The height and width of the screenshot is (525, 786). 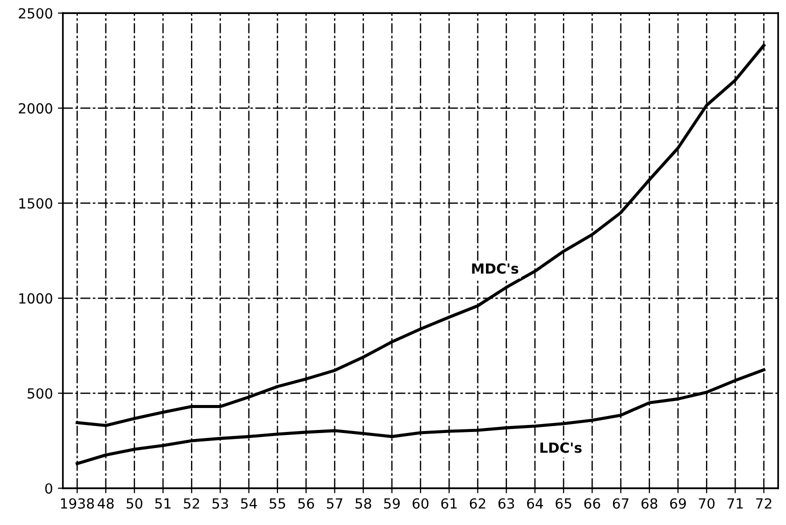 I want to click on x-tick-label: 55, so click(x=278, y=503).